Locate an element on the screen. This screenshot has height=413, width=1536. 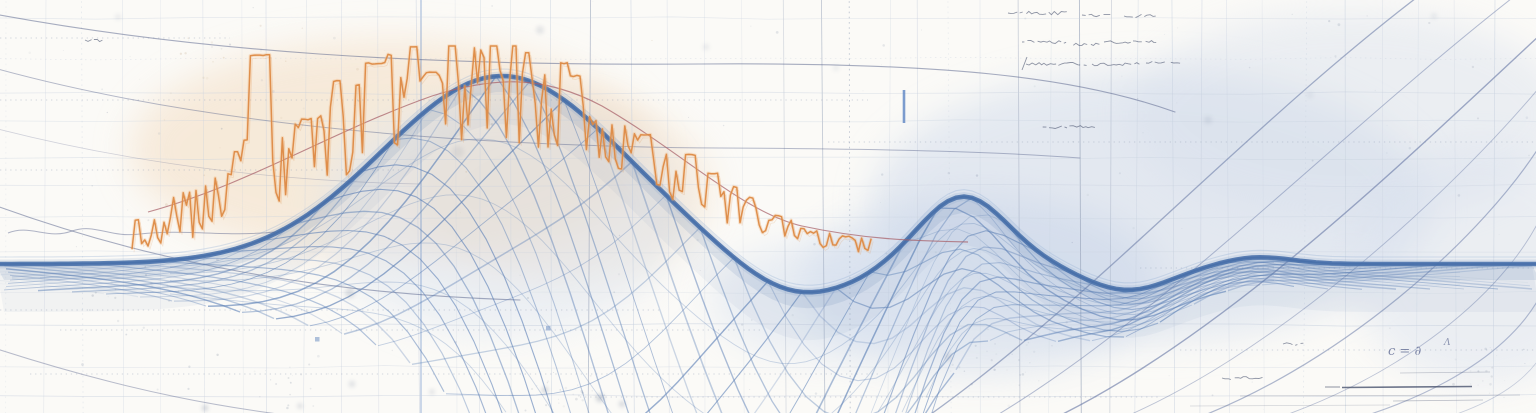
formula-superscript: Λ is located at coordinates (1447, 343).